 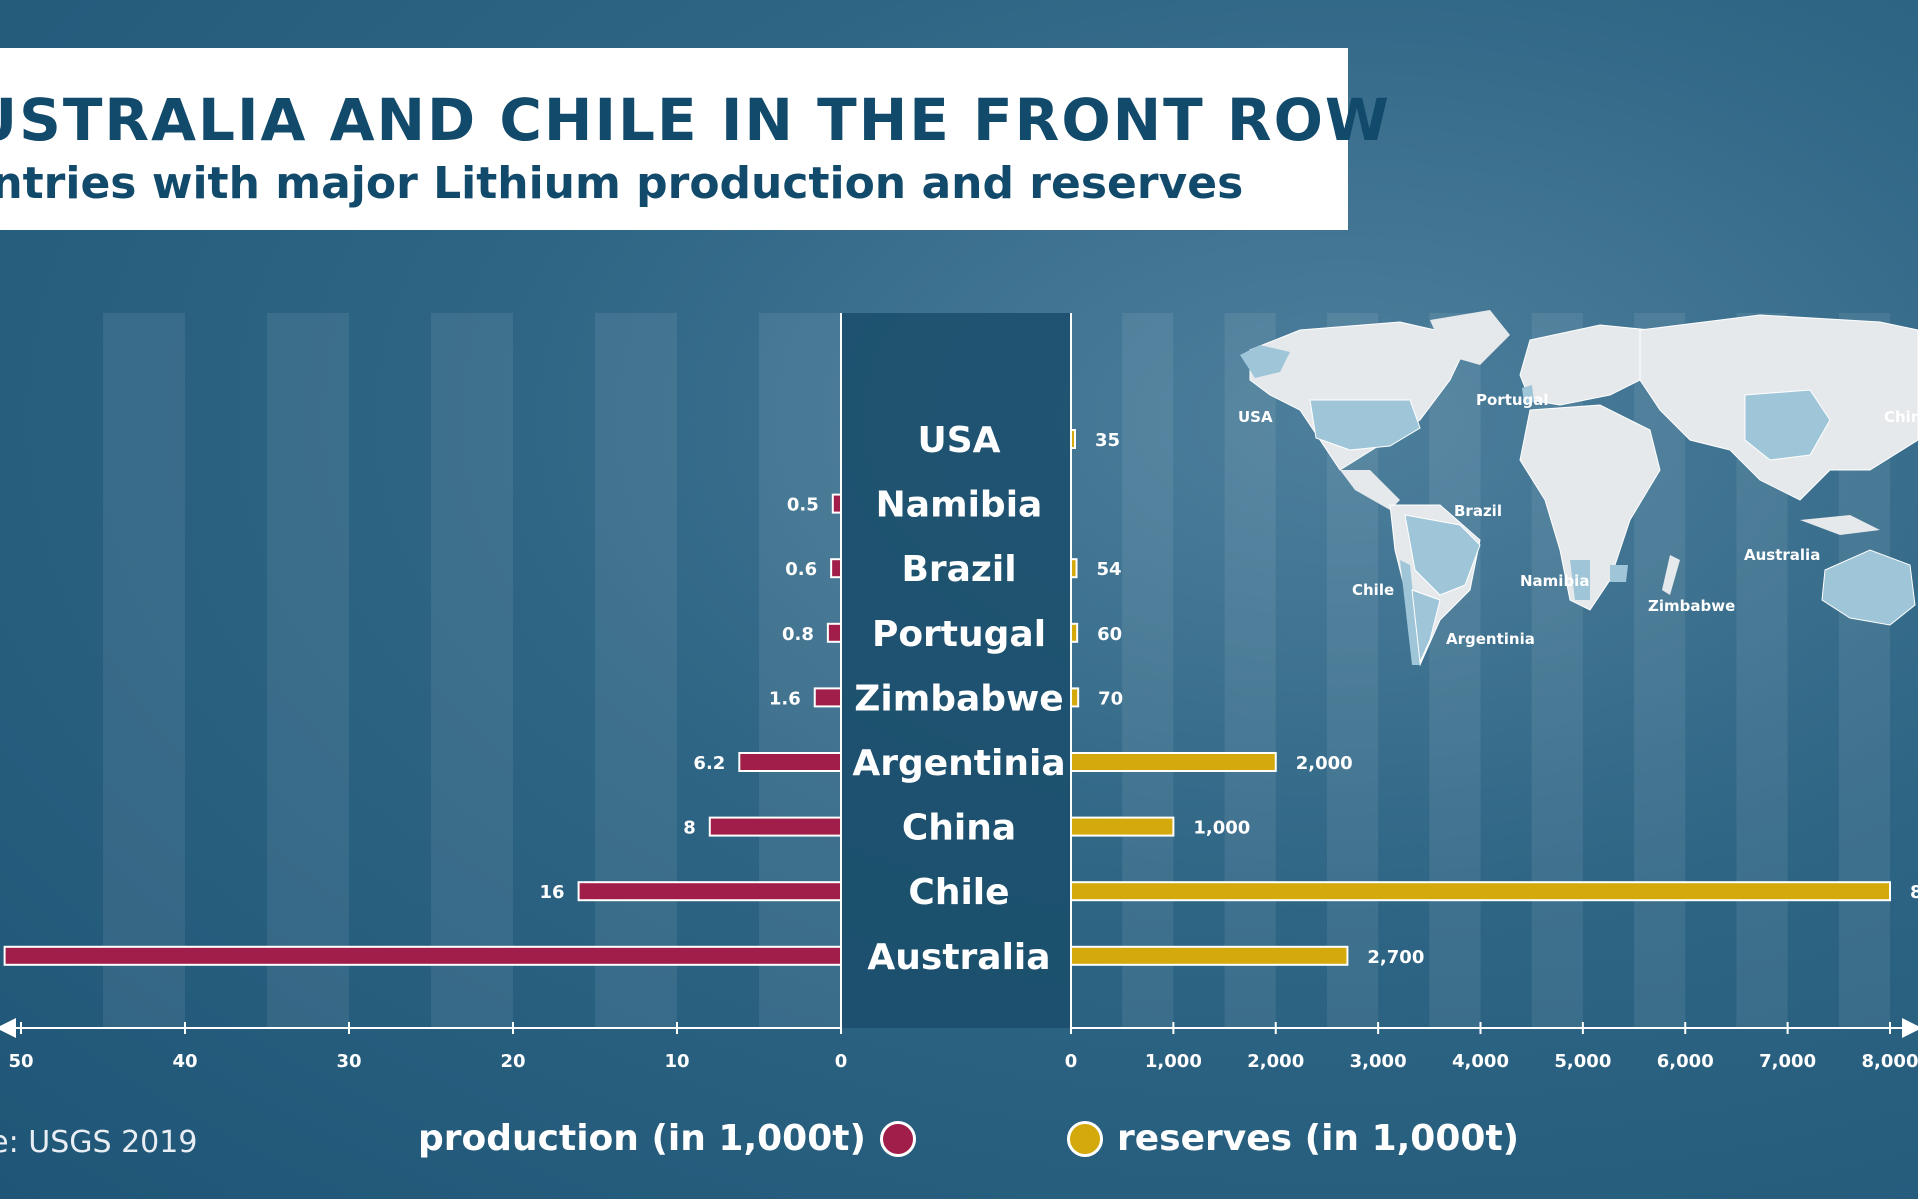 What do you see at coordinates (1582, 1061) in the screenshot?
I see `reserves-tick-label: 5,000` at bounding box center [1582, 1061].